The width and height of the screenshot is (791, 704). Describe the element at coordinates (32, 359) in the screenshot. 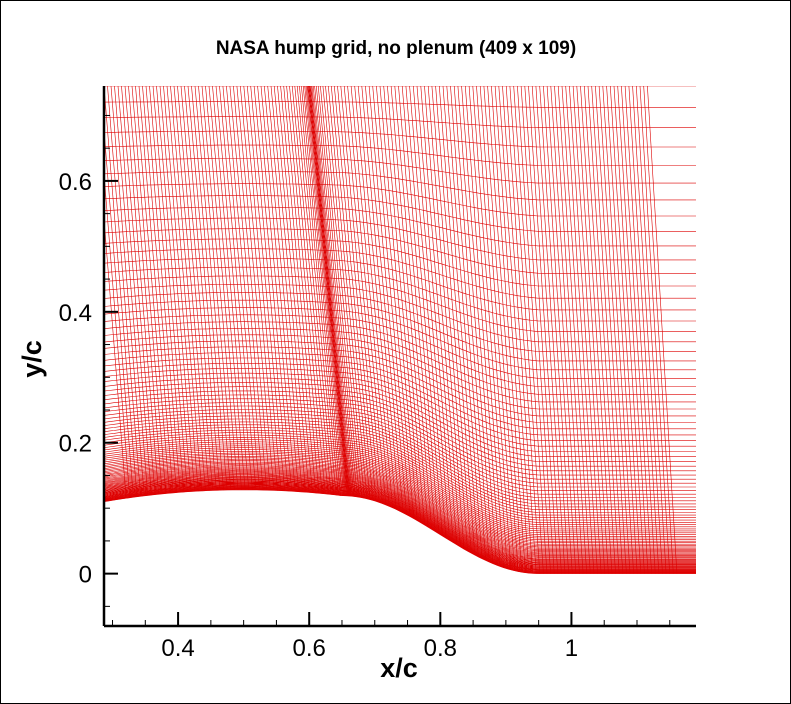

I see `y-axis-label: y/c` at that location.